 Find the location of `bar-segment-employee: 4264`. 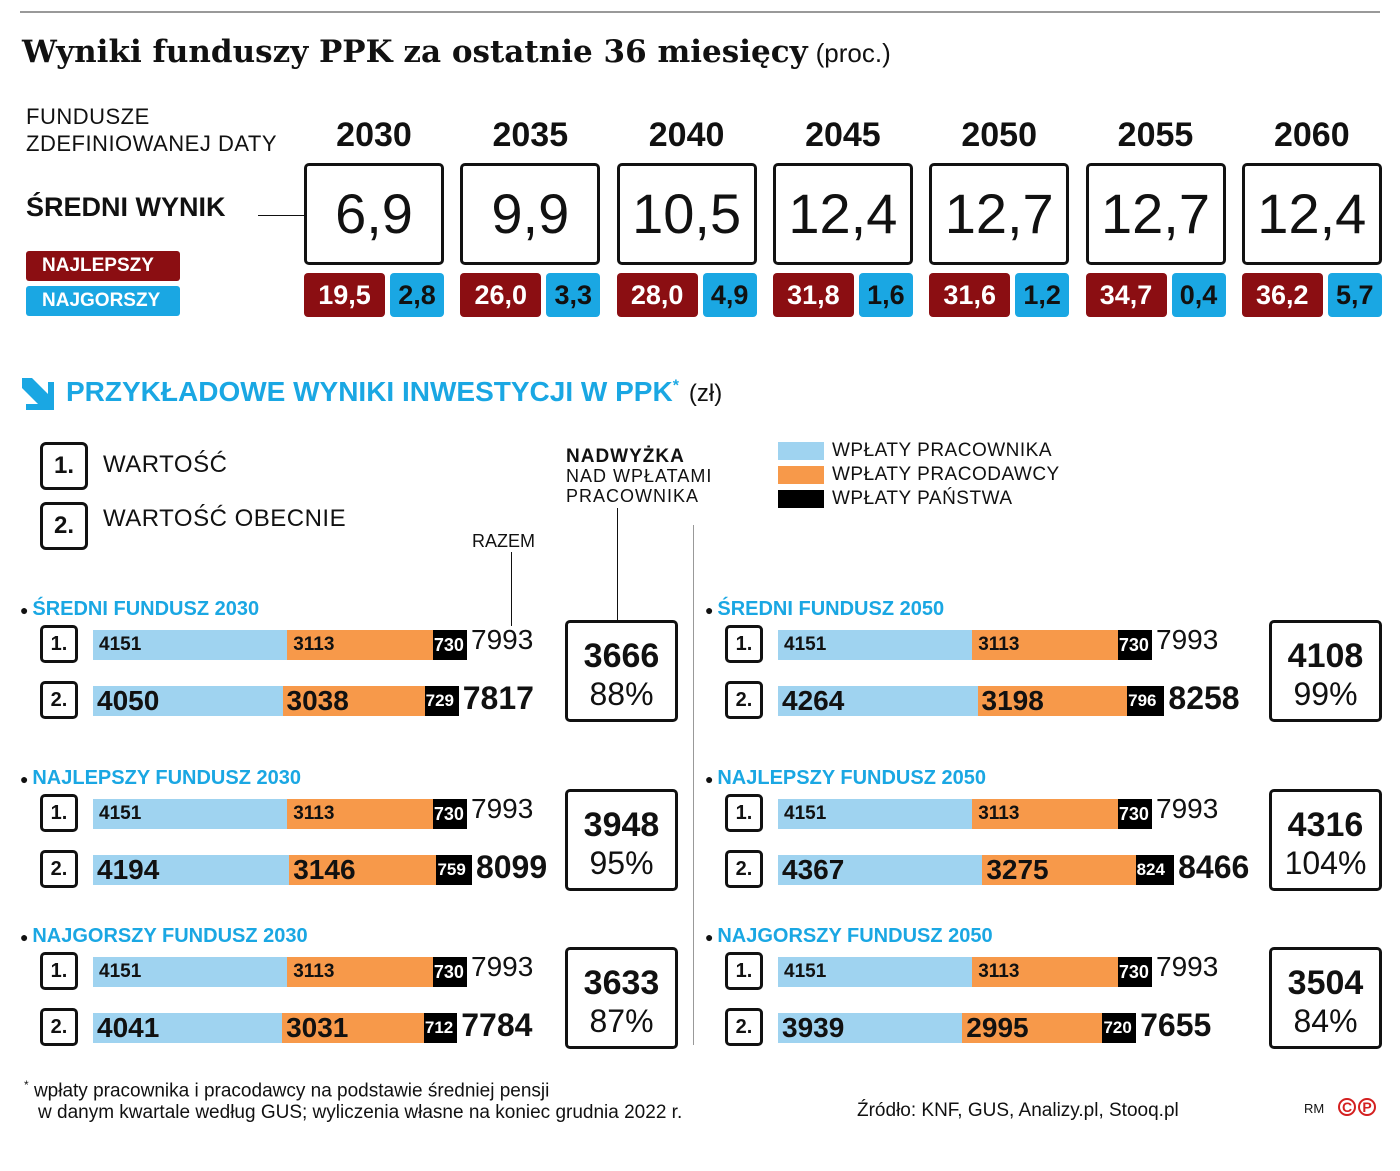

bar-segment-employee: 4264 is located at coordinates (878, 701).